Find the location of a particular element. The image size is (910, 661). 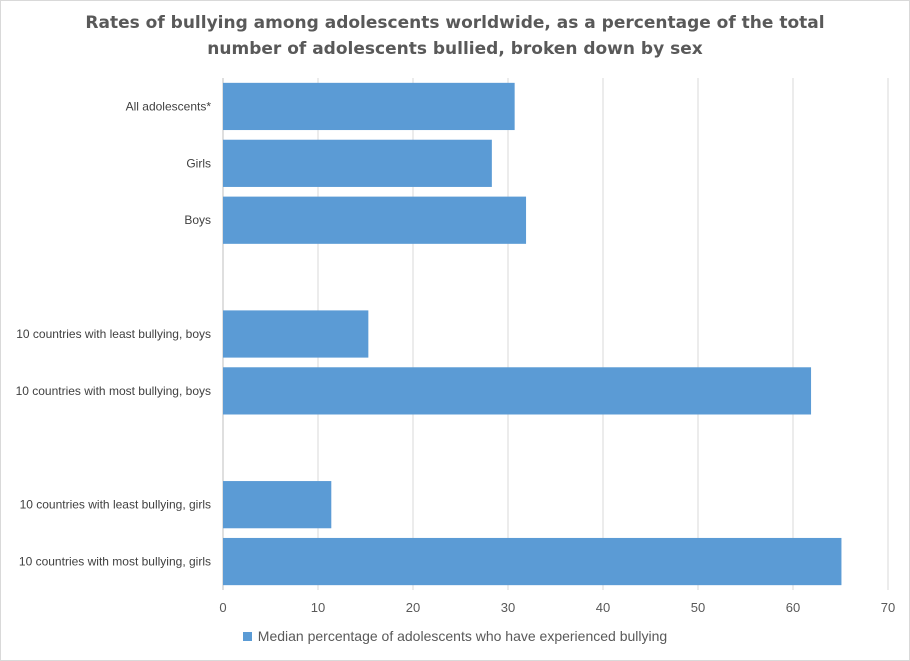

x-tick-label: 10 is located at coordinates (318, 607).